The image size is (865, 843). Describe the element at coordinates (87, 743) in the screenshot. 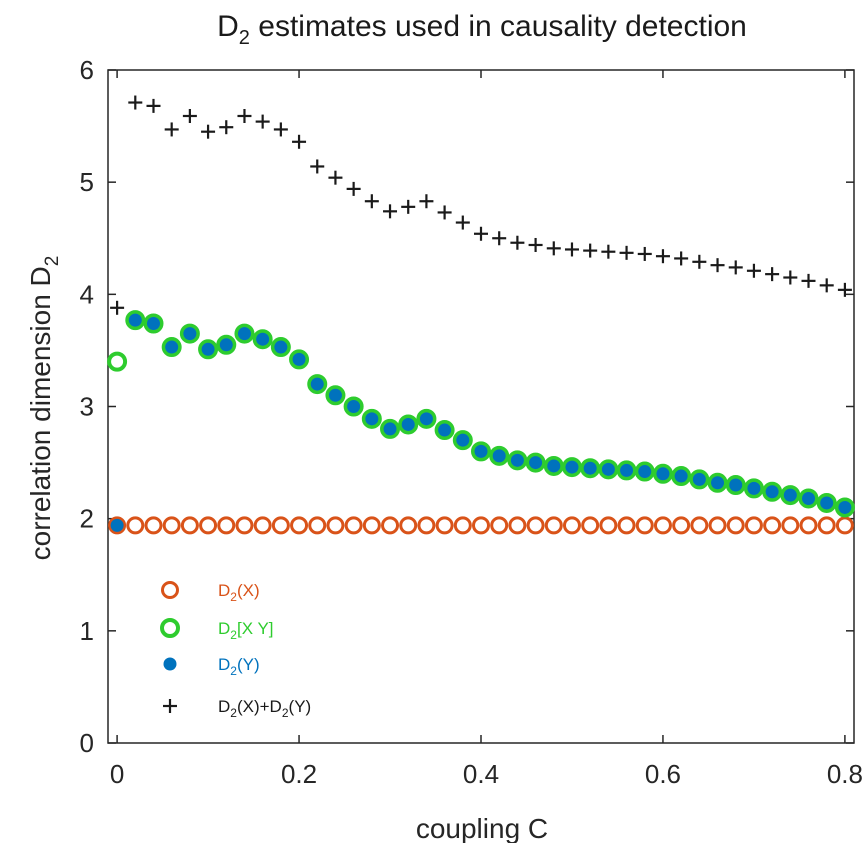

I see `y-tick-label: 0` at that location.